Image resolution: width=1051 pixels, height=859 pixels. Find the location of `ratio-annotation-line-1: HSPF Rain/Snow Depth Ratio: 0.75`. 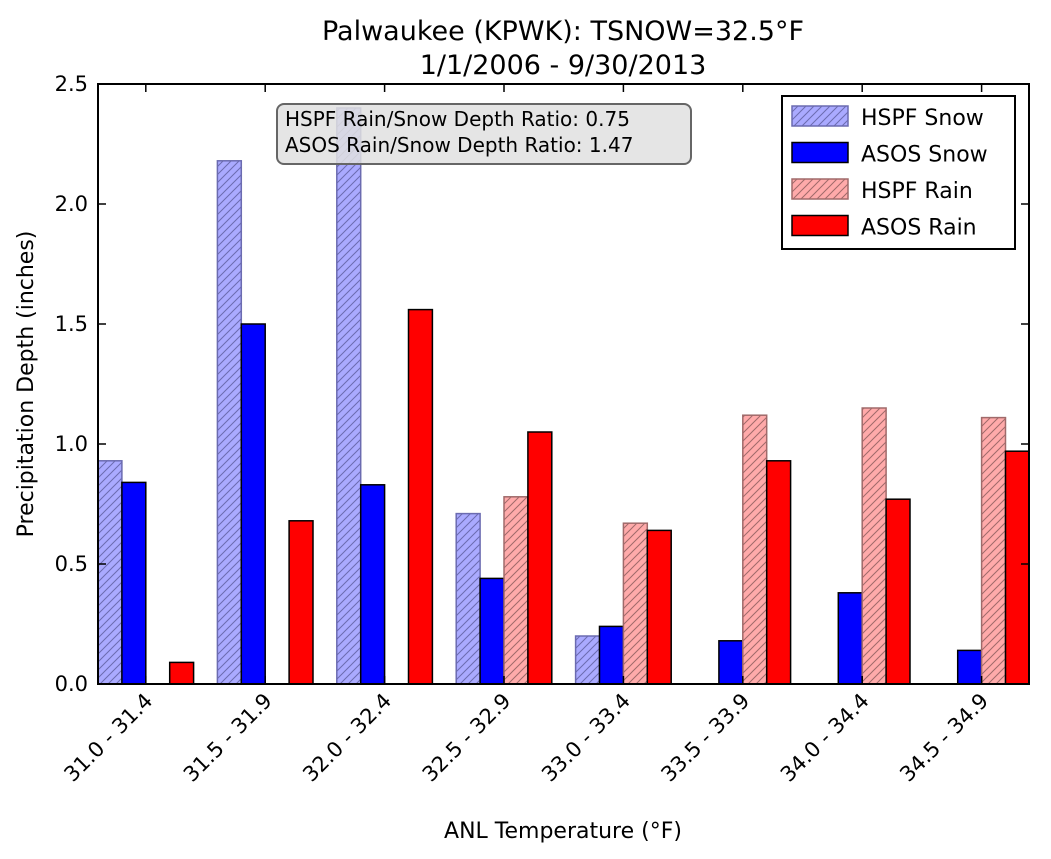

ratio-annotation-line-1: HSPF Rain/Snow Depth Ratio: 0.75 is located at coordinates (457, 119).